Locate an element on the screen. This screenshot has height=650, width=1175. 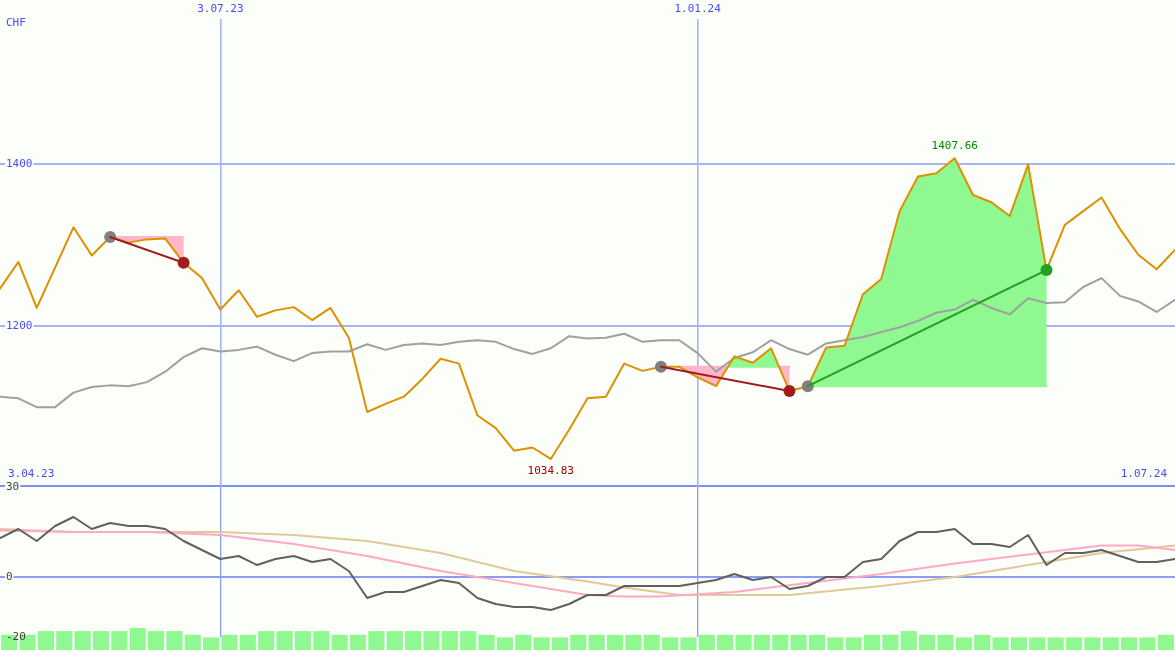
data-label: 1034.83 is located at coordinates (550, 470).